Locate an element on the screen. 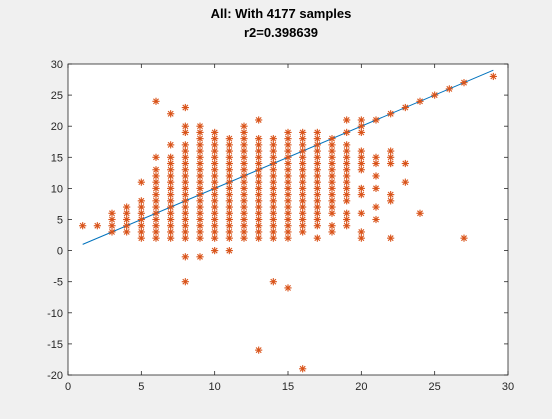  y-tick-label: -20 is located at coordinates (55, 376).